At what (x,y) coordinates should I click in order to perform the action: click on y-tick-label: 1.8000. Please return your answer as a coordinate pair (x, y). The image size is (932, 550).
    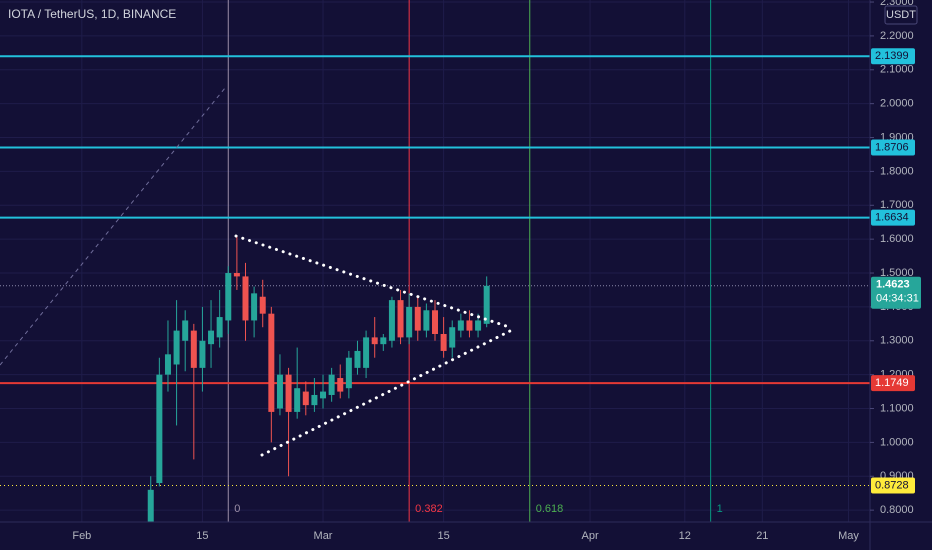
    Looking at the image, I should click on (897, 171).